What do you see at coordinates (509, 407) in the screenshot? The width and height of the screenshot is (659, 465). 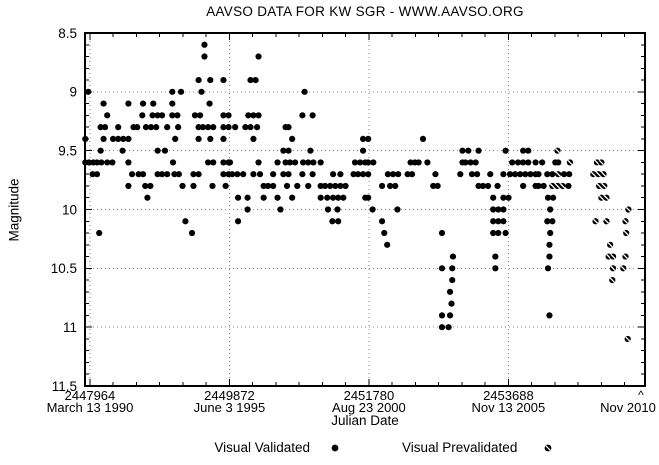 I see `x-tick-label-date: Nov 13 2005` at bounding box center [509, 407].